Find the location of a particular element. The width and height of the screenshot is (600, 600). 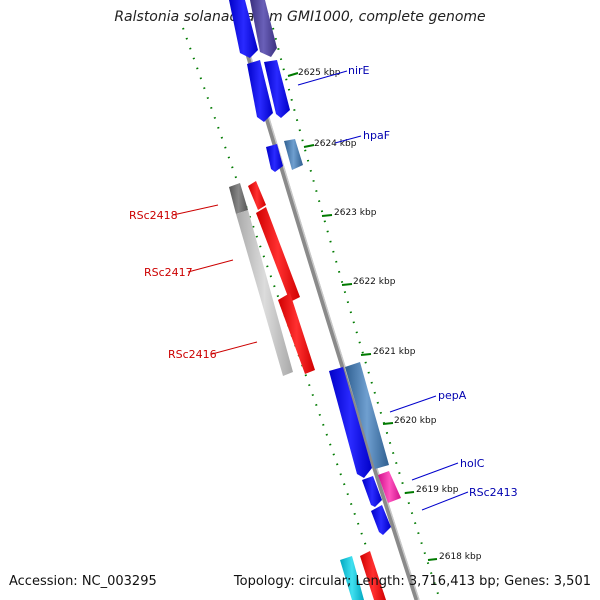

label-RSc2416: RSc2416 is located at coordinates (192, 354).